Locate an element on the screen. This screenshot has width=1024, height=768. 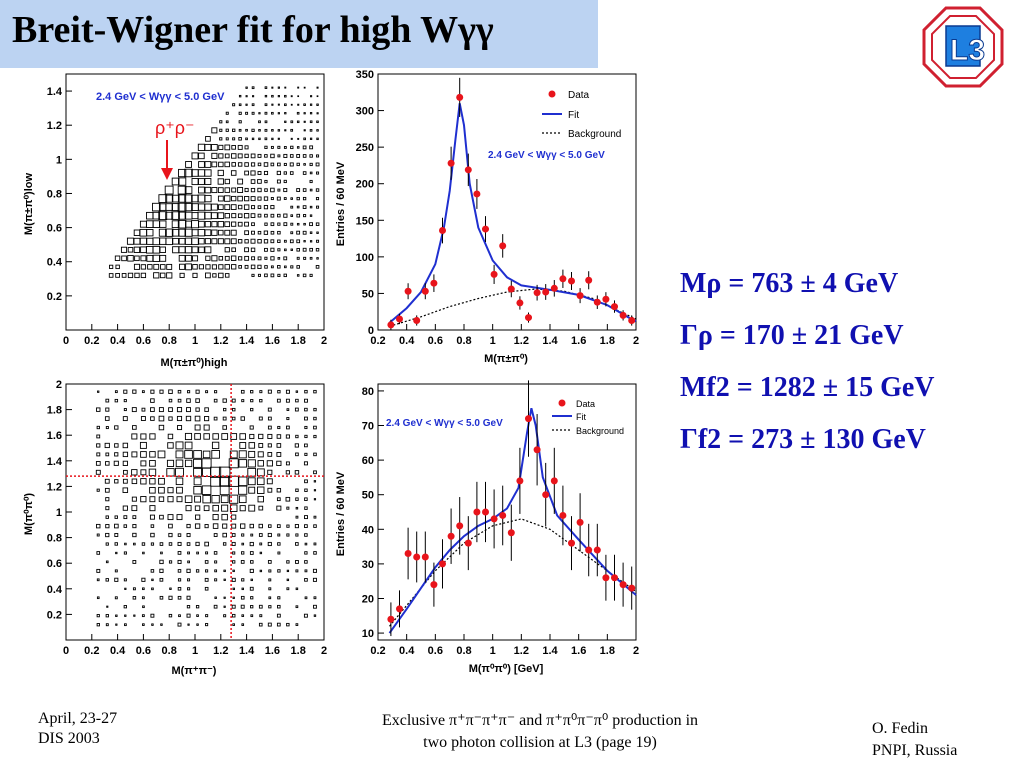
footer-date: April, 23-27 DIS 2003 is located at coordinates (77, 729).